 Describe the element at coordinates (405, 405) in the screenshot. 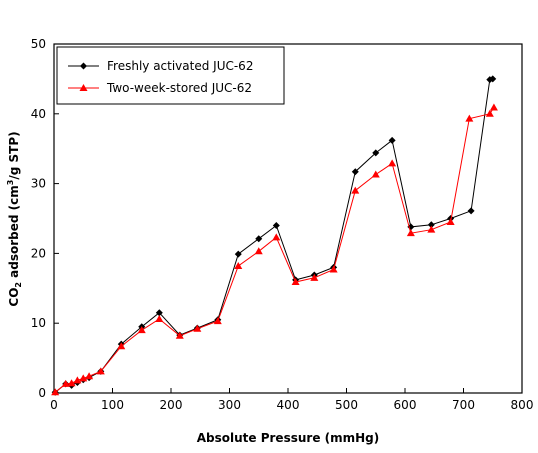

I see `x-tick-label: 600` at that location.